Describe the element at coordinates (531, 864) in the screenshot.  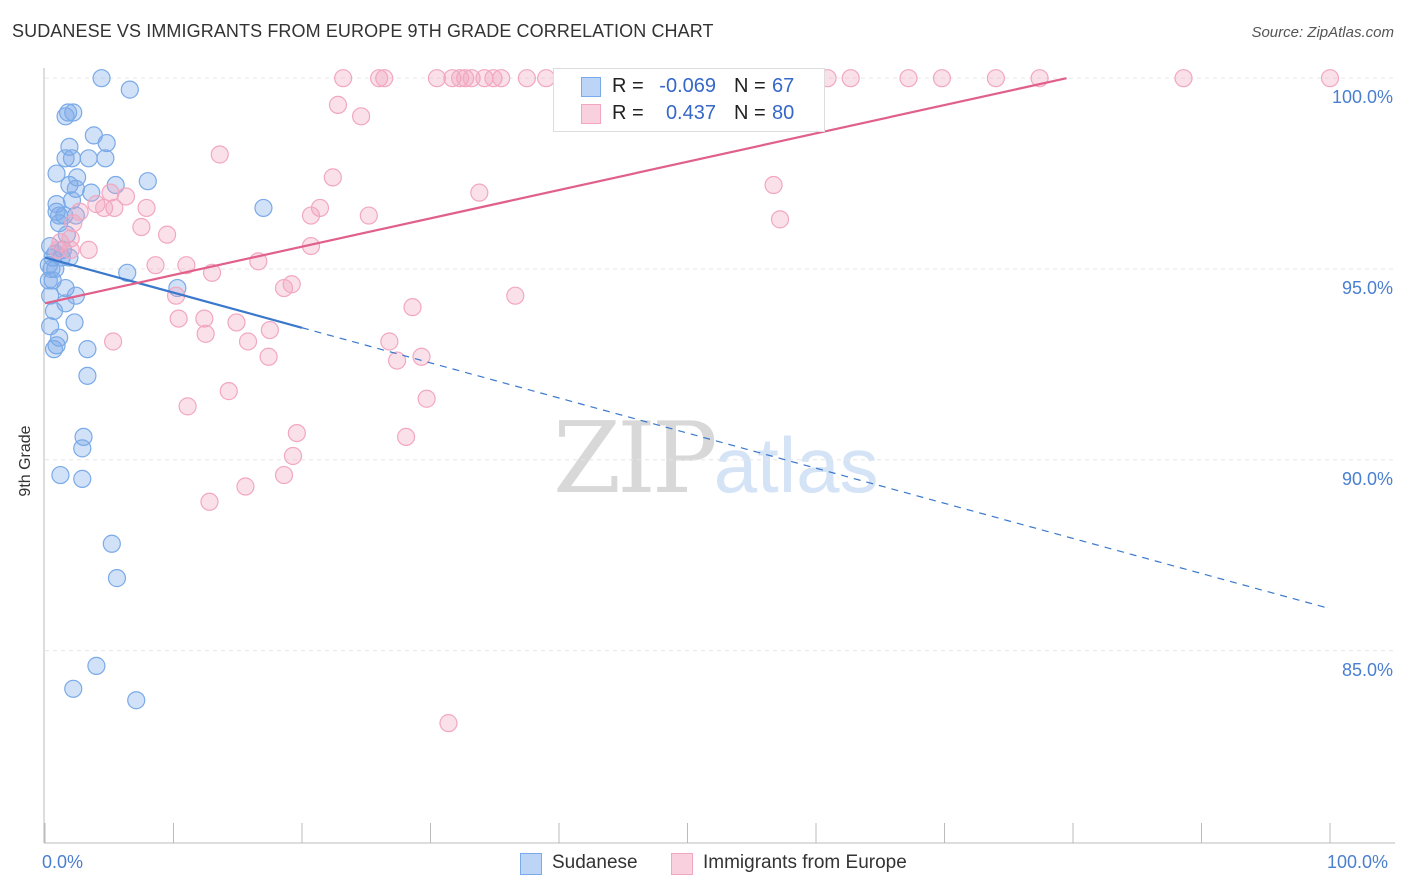
I see `legend-swatch-sudanese` at that location.